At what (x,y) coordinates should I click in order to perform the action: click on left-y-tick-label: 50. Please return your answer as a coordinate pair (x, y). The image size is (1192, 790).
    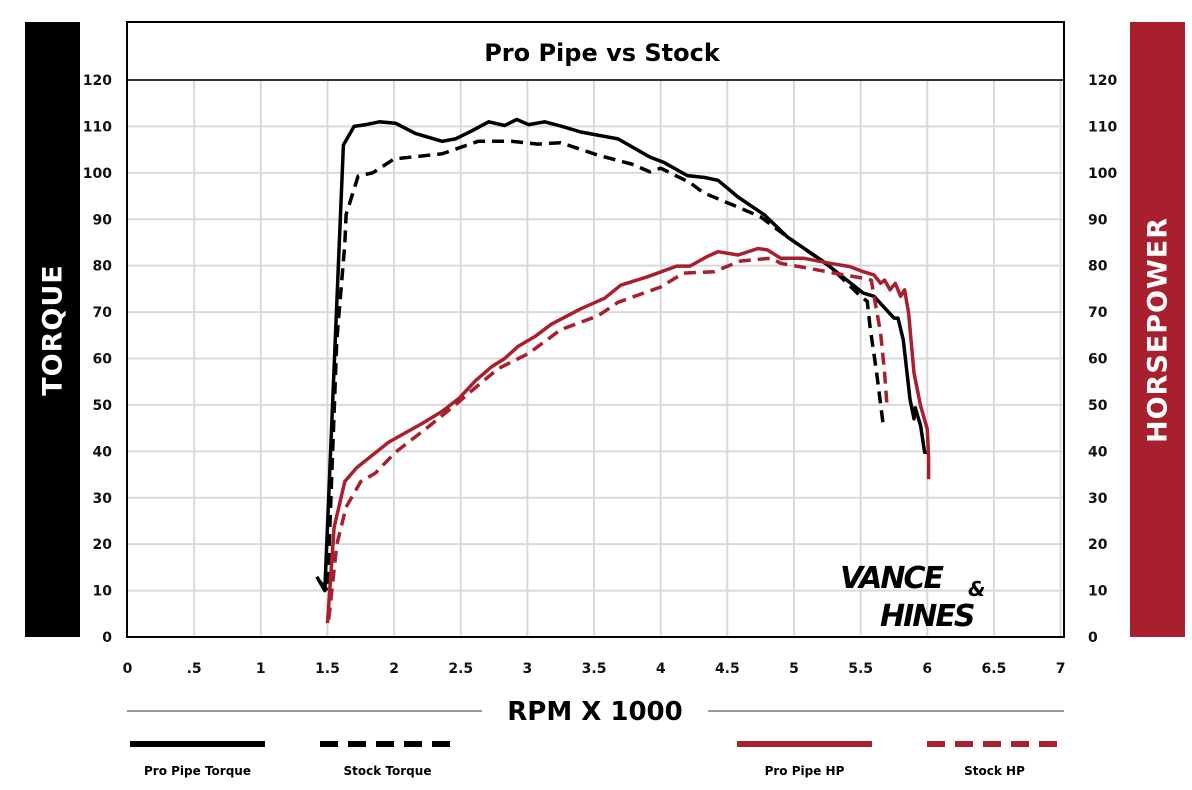
    Looking at the image, I should click on (103, 406).